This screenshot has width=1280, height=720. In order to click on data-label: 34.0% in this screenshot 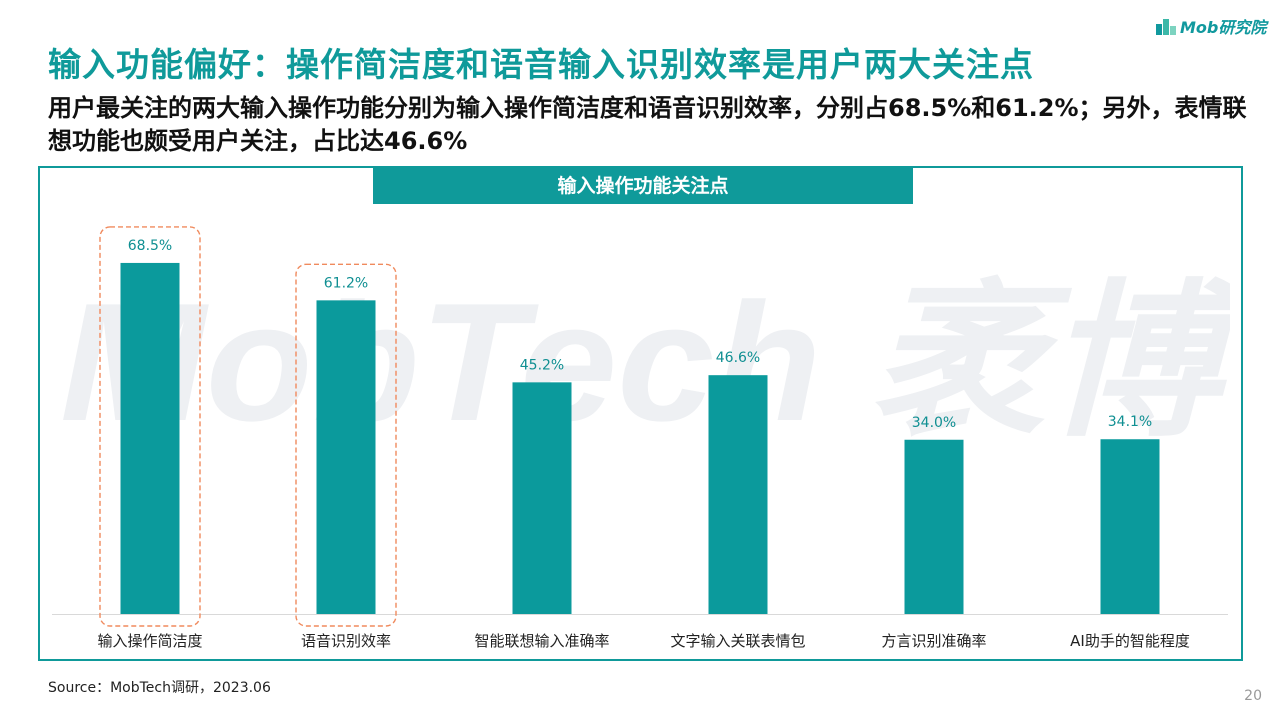, I will do `click(934, 423)`.